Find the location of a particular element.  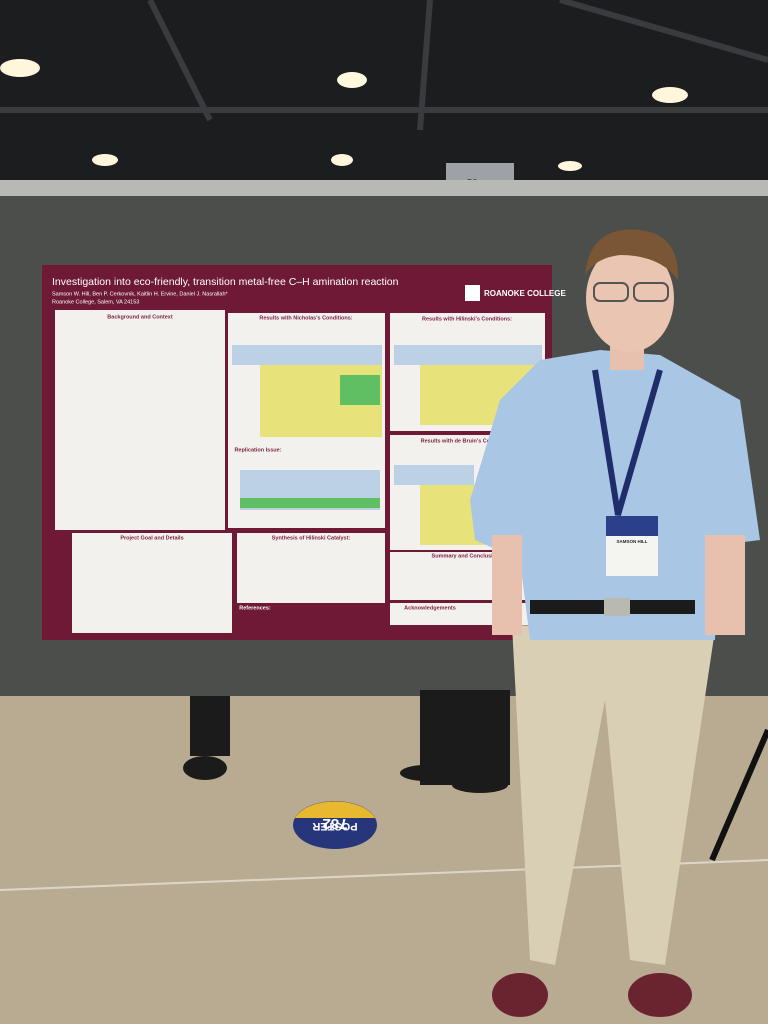

ceiling-lights is located at coordinates (344, 115).